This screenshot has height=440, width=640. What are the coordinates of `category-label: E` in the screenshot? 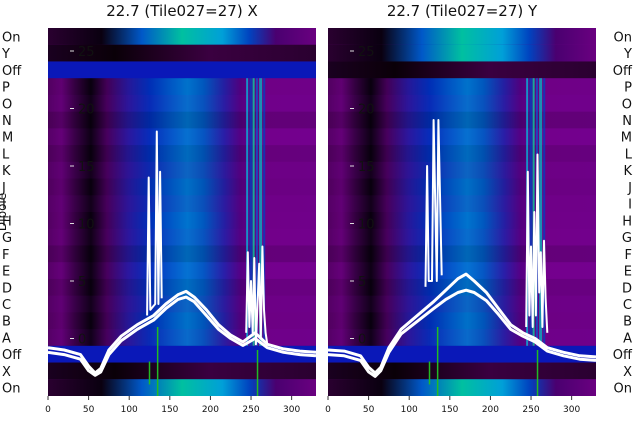 It's located at (628, 272).